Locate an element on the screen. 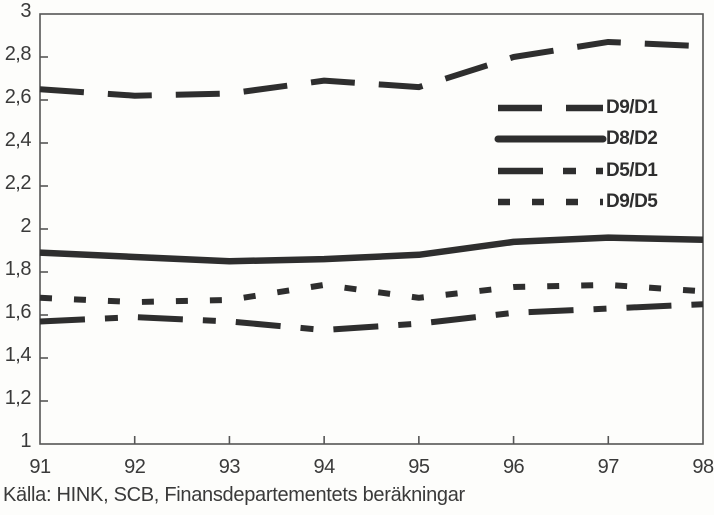 This screenshot has height=515, width=714. x-tick-label: 91 is located at coordinates (40, 467).